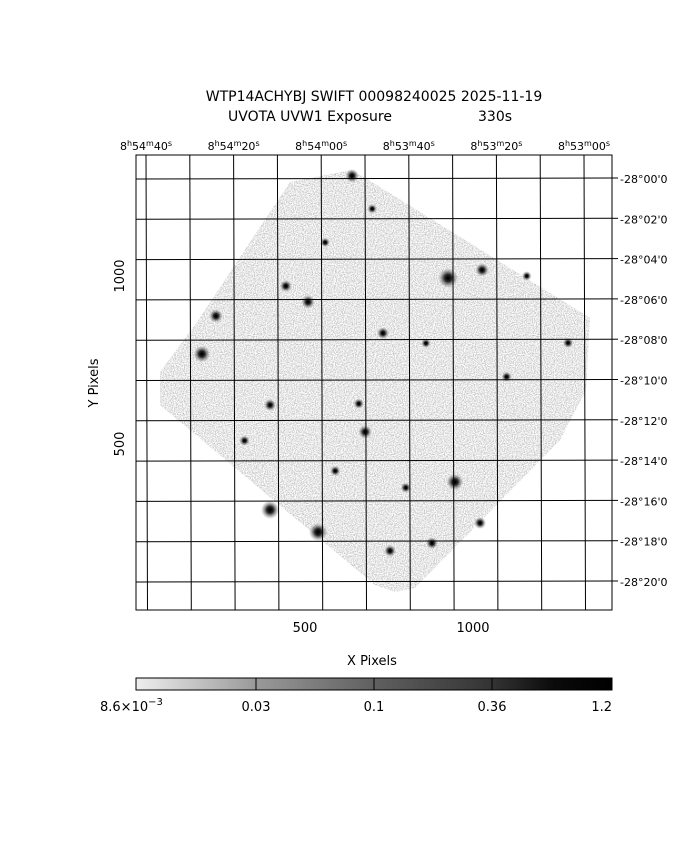 The width and height of the screenshot is (680, 850). I want to click on colorbar-label: 0.1, so click(374, 707).